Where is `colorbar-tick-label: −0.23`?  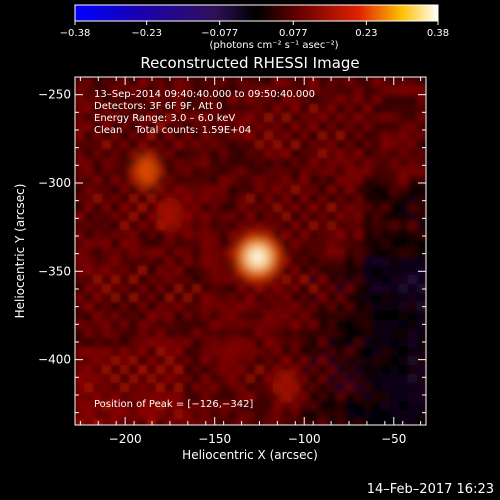 colorbar-tick-label: −0.23 is located at coordinates (146, 33).